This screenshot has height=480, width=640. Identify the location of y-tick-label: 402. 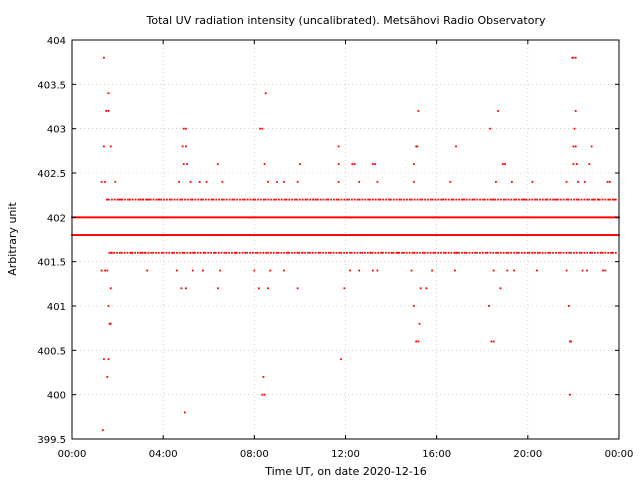
(56, 218).